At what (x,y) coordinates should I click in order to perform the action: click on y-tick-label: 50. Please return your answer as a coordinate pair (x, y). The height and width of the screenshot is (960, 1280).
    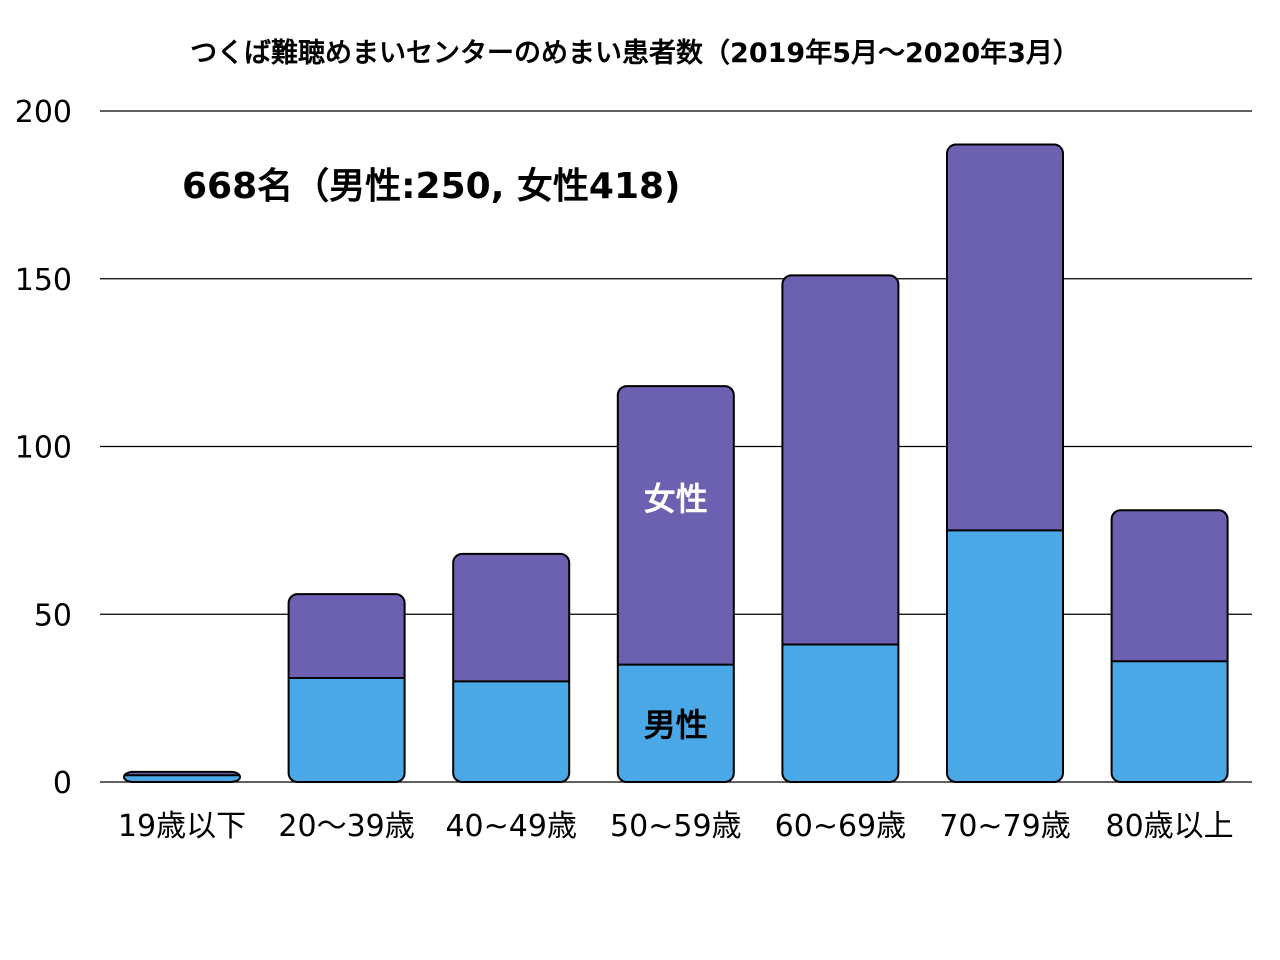
    Looking at the image, I should click on (53, 615).